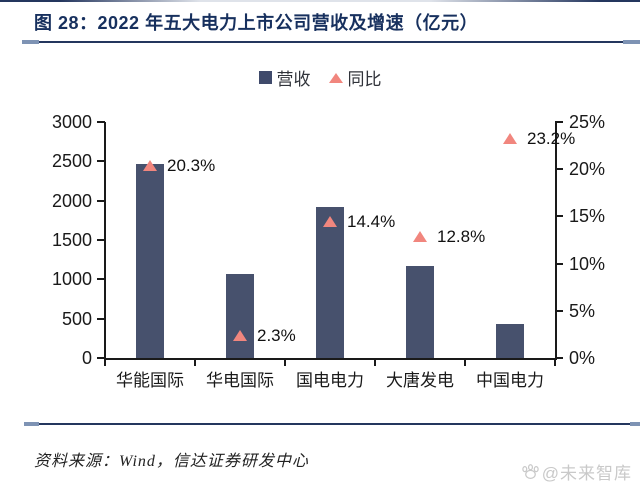 This screenshot has width=640, height=489. Describe the element at coordinates (71, 279) in the screenshot. I see `y-axis-left-tick-label: 1000` at that location.